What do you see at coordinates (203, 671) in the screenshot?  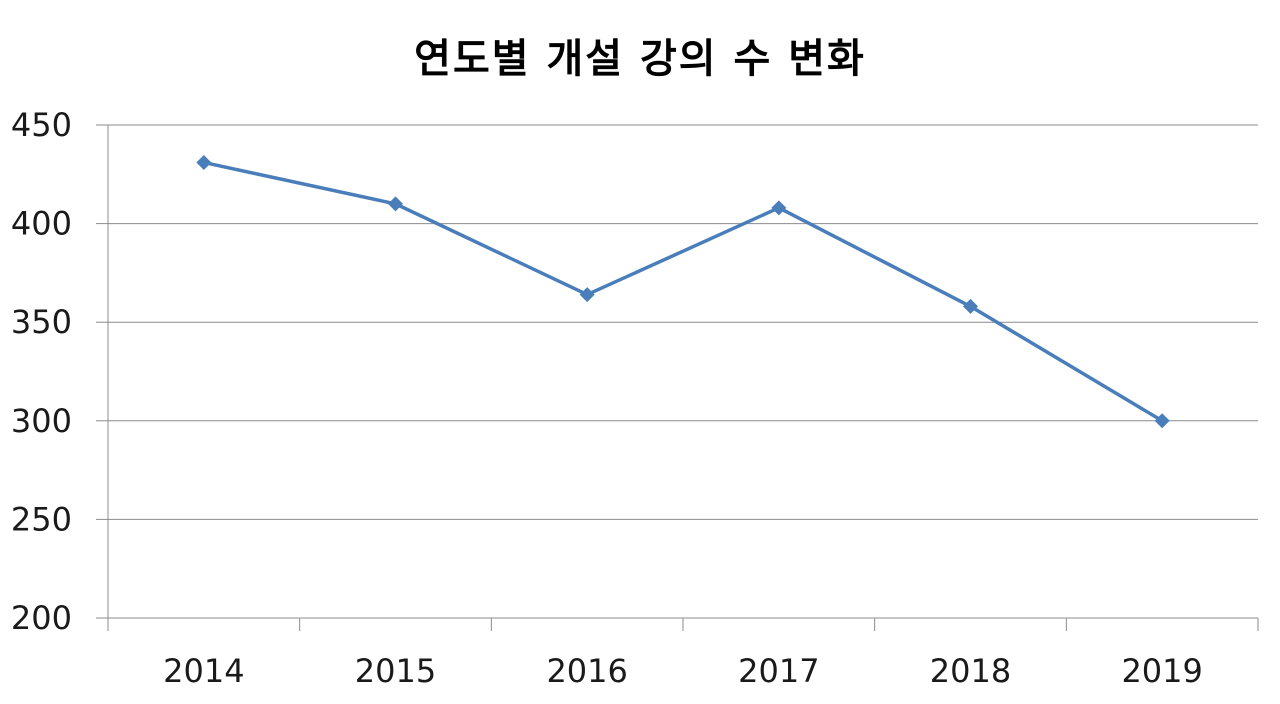 I see `x-tick-label: 2014` at bounding box center [203, 671].